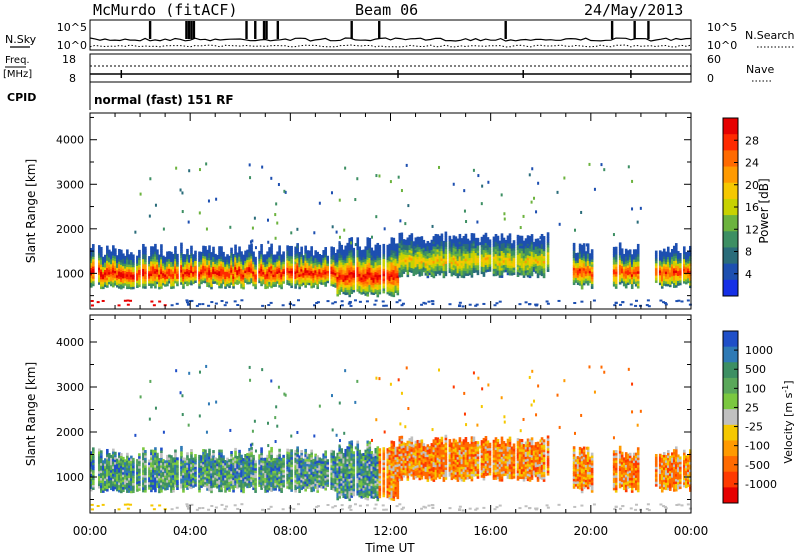  I want to click on y-tick-label: 1000, so click(70, 273).